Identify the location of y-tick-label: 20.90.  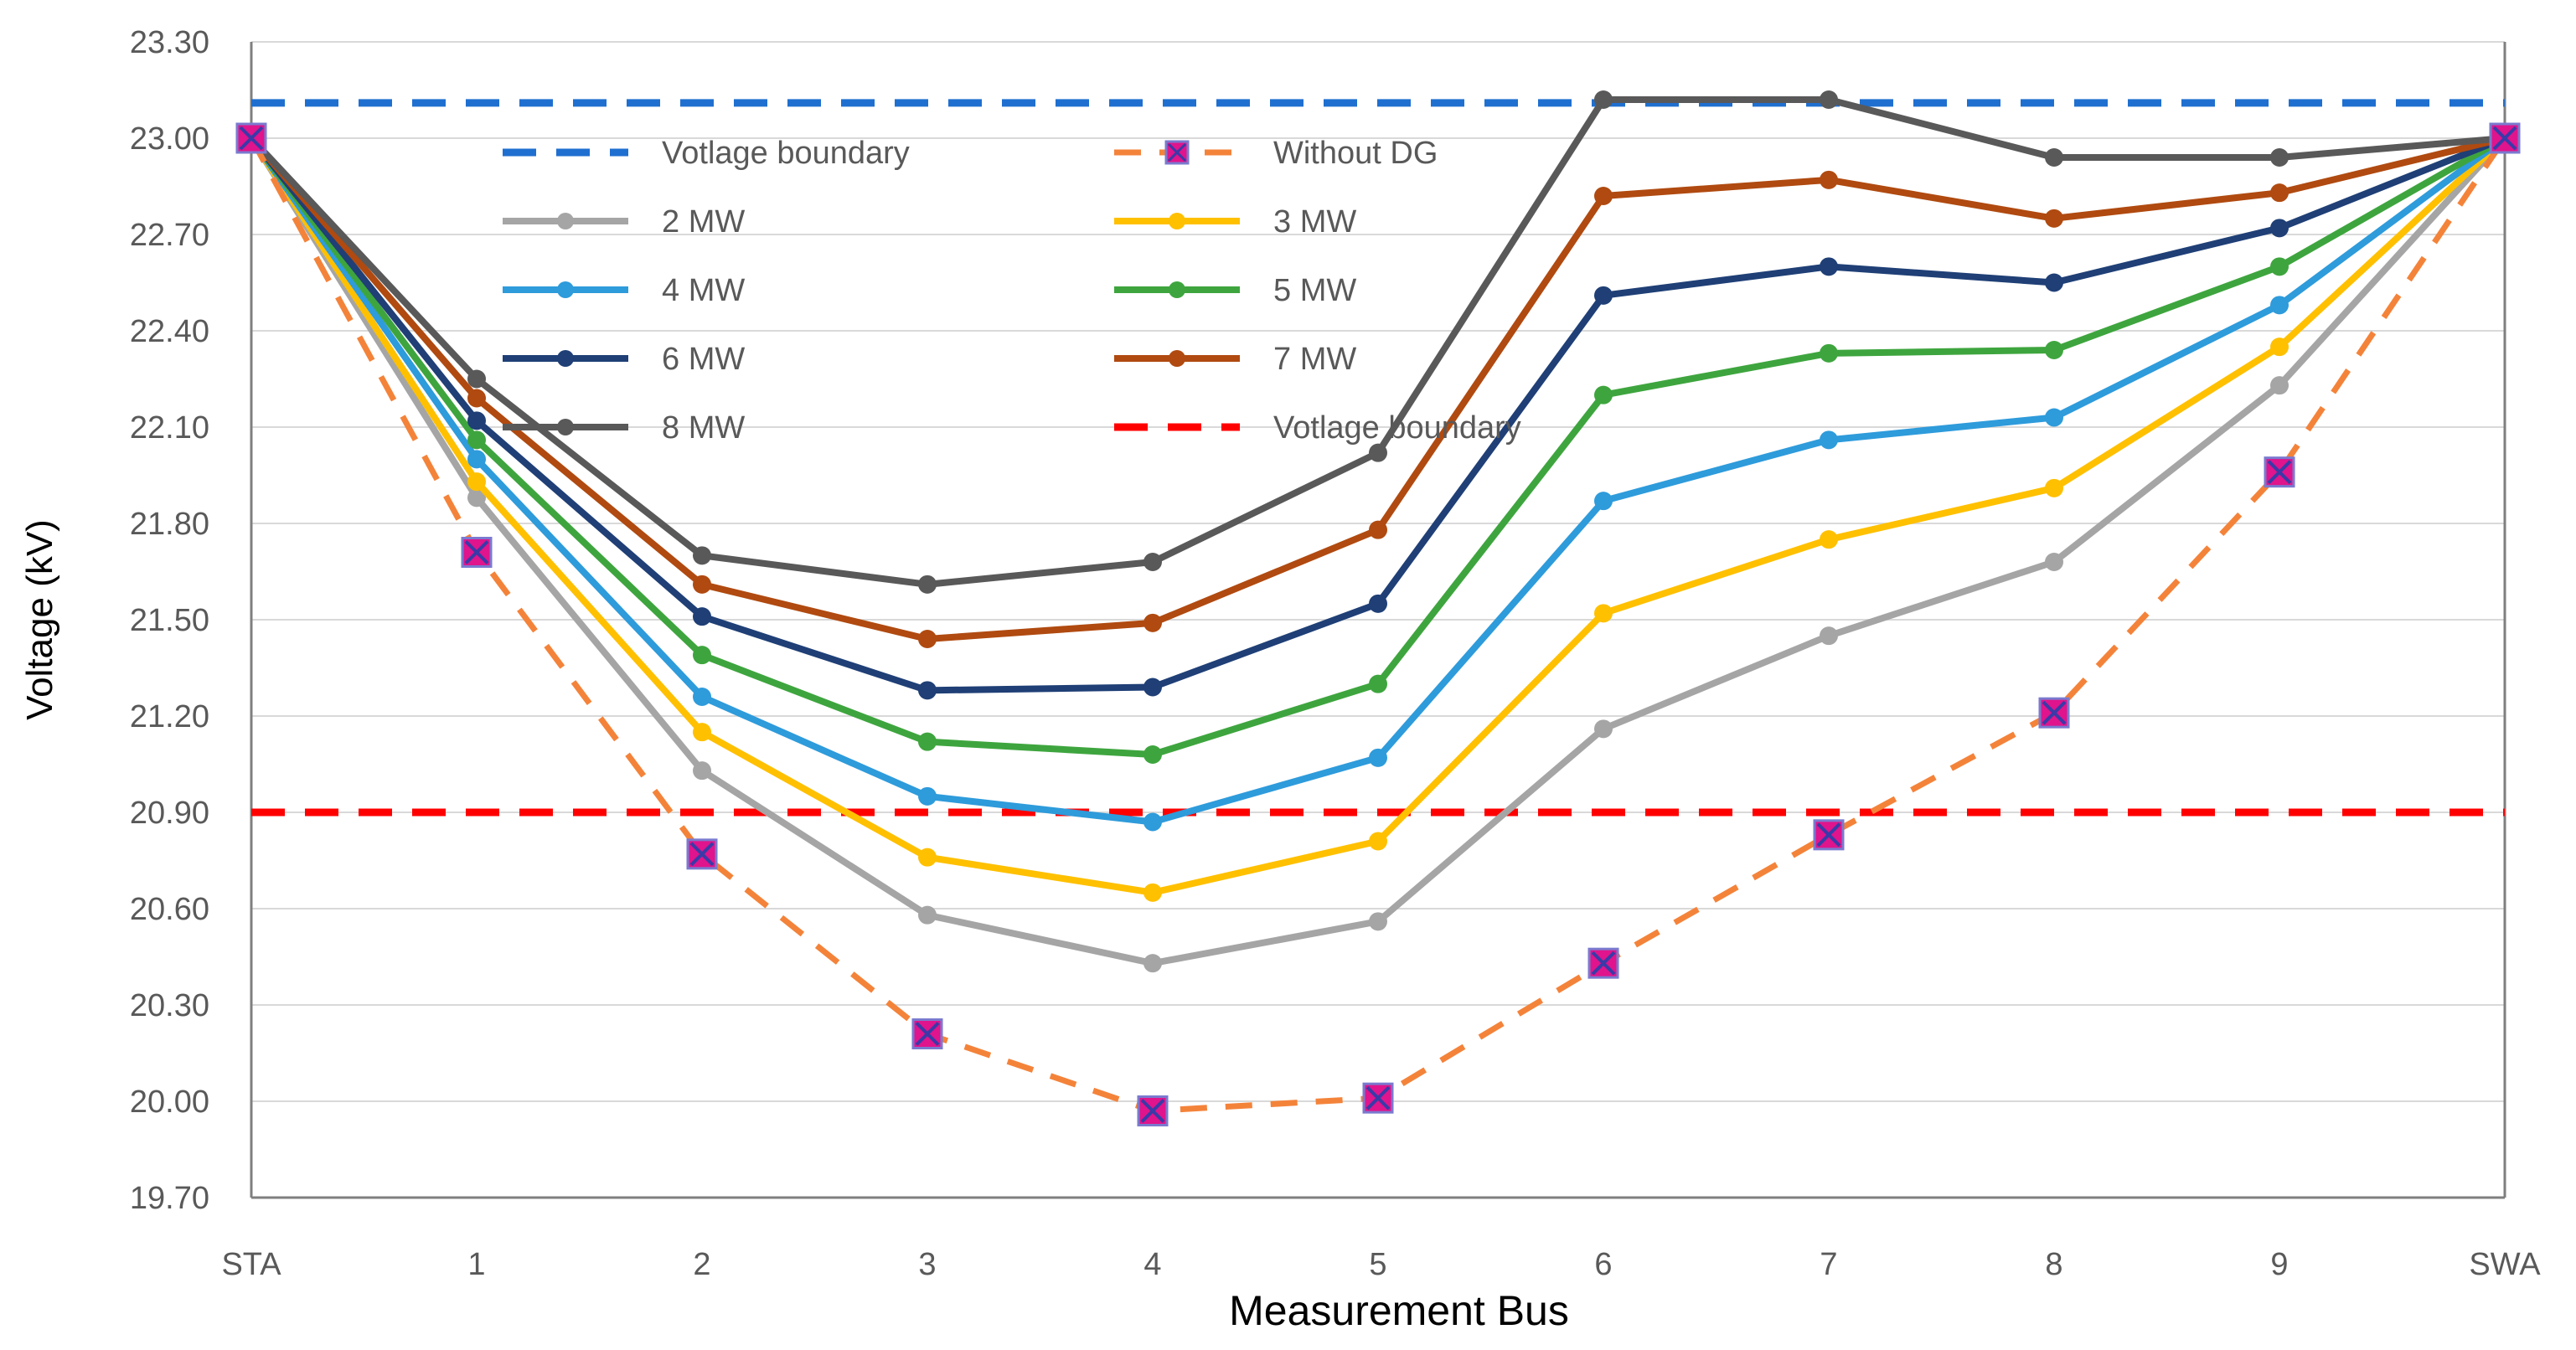
(169, 813).